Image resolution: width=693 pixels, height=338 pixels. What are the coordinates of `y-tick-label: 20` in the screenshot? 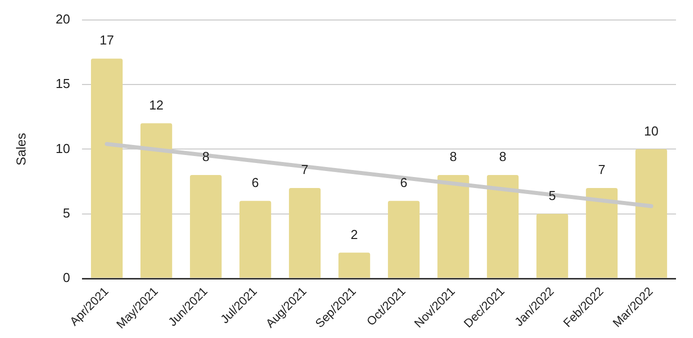 It's located at (63, 18).